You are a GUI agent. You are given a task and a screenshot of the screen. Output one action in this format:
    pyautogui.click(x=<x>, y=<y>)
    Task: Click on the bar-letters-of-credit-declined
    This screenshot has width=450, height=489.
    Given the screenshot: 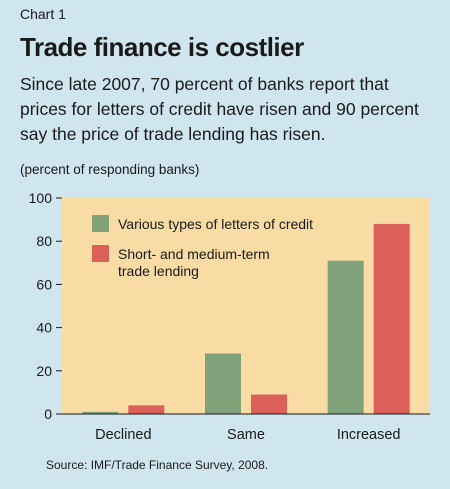 What is the action you would take?
    pyautogui.click(x=100, y=412)
    